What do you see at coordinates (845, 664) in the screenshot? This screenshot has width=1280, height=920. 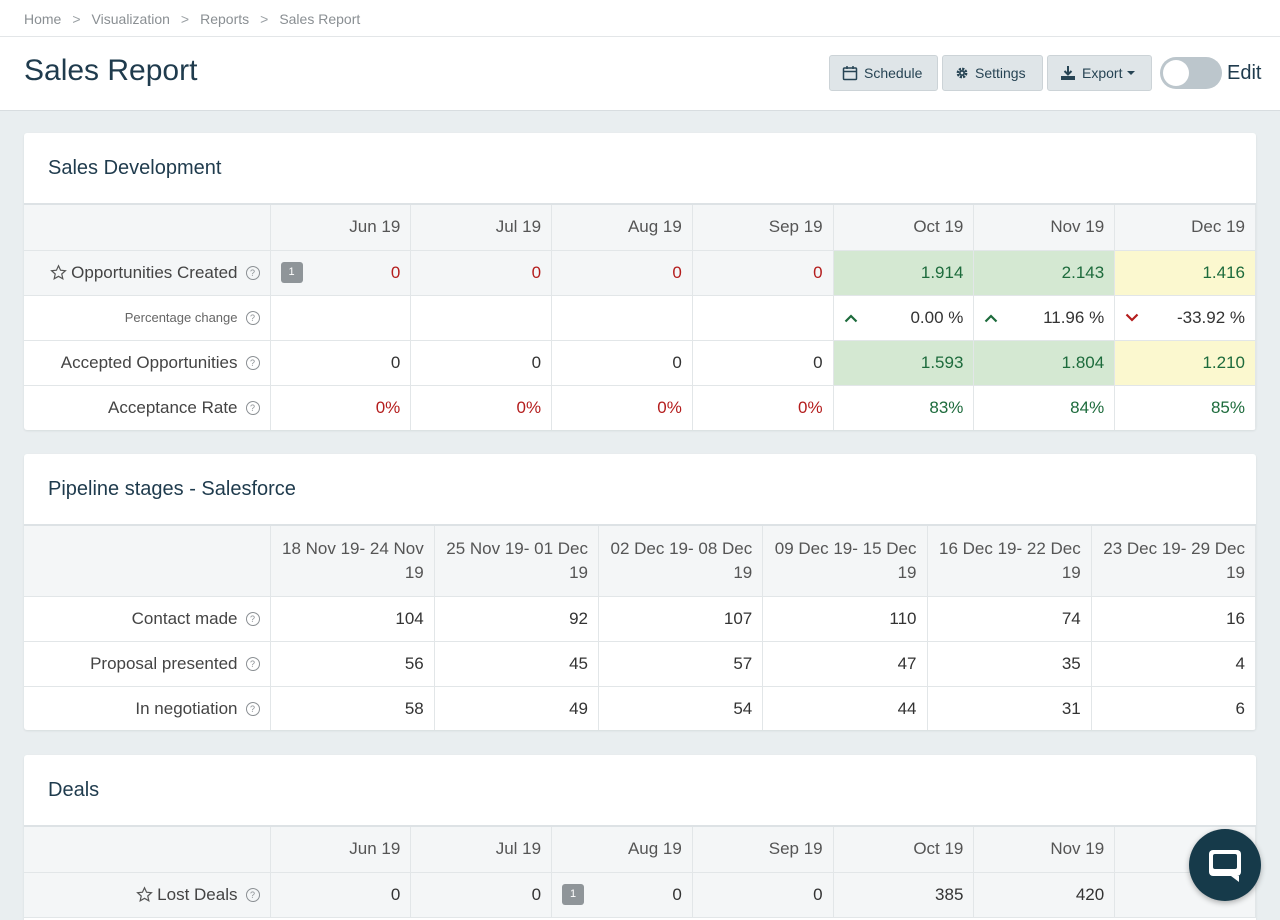 I see `data-cell: 47` at bounding box center [845, 664].